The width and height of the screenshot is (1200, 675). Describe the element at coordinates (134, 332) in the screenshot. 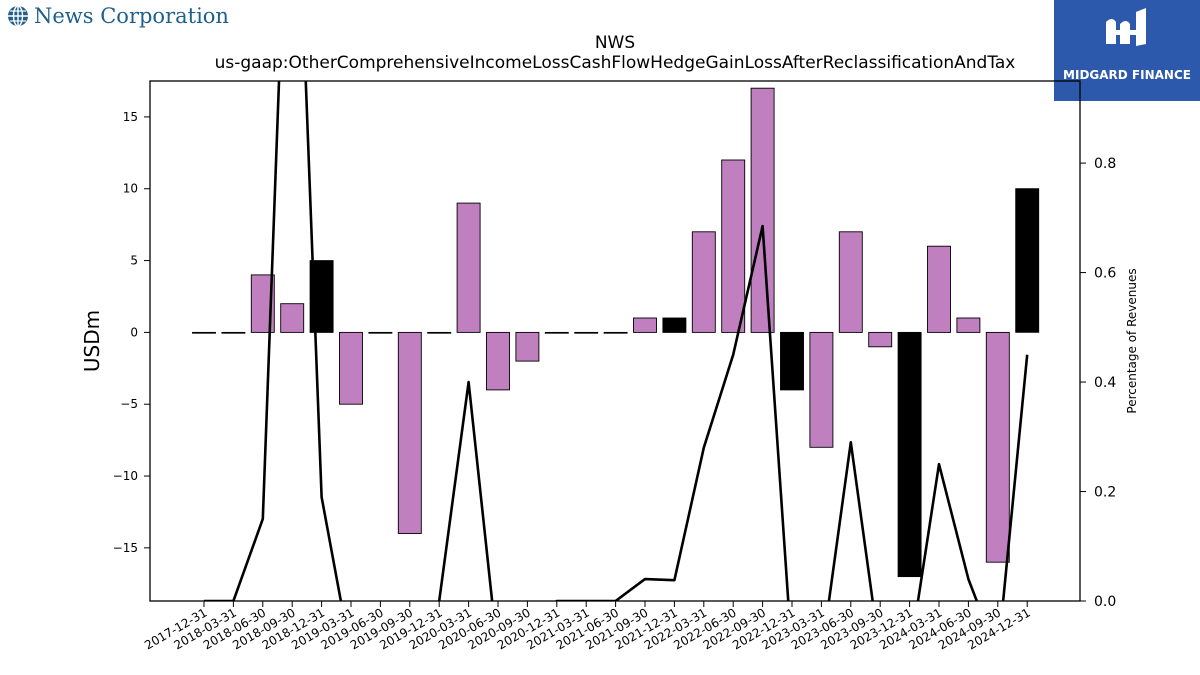

I see `y-tick-label: 0` at that location.